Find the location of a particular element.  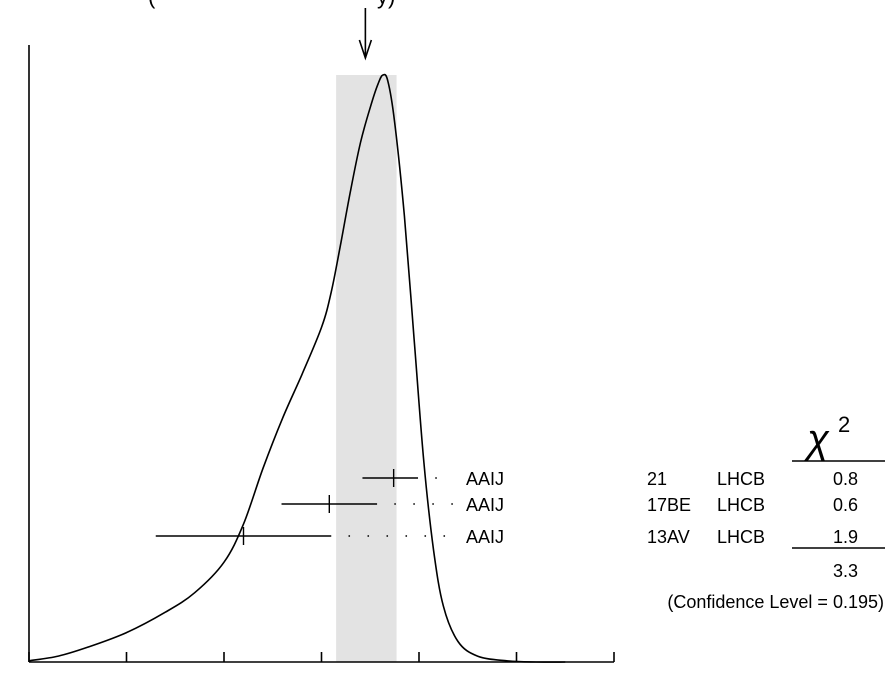

arrow-indicator is located at coordinates (365, 34).